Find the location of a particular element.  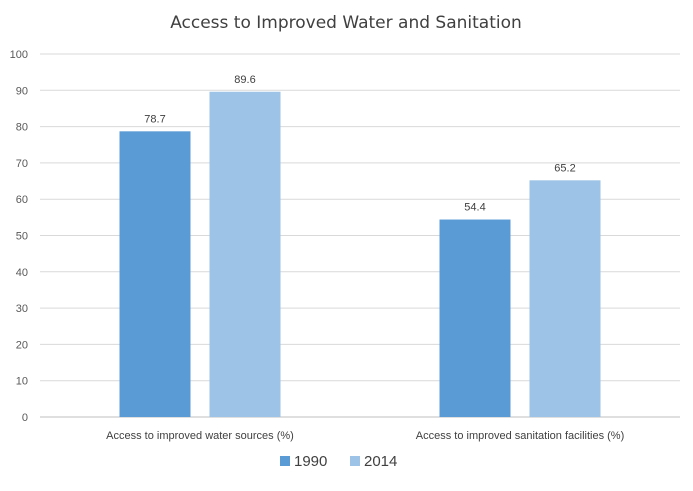

data-label: 65.2 is located at coordinates (564, 168).